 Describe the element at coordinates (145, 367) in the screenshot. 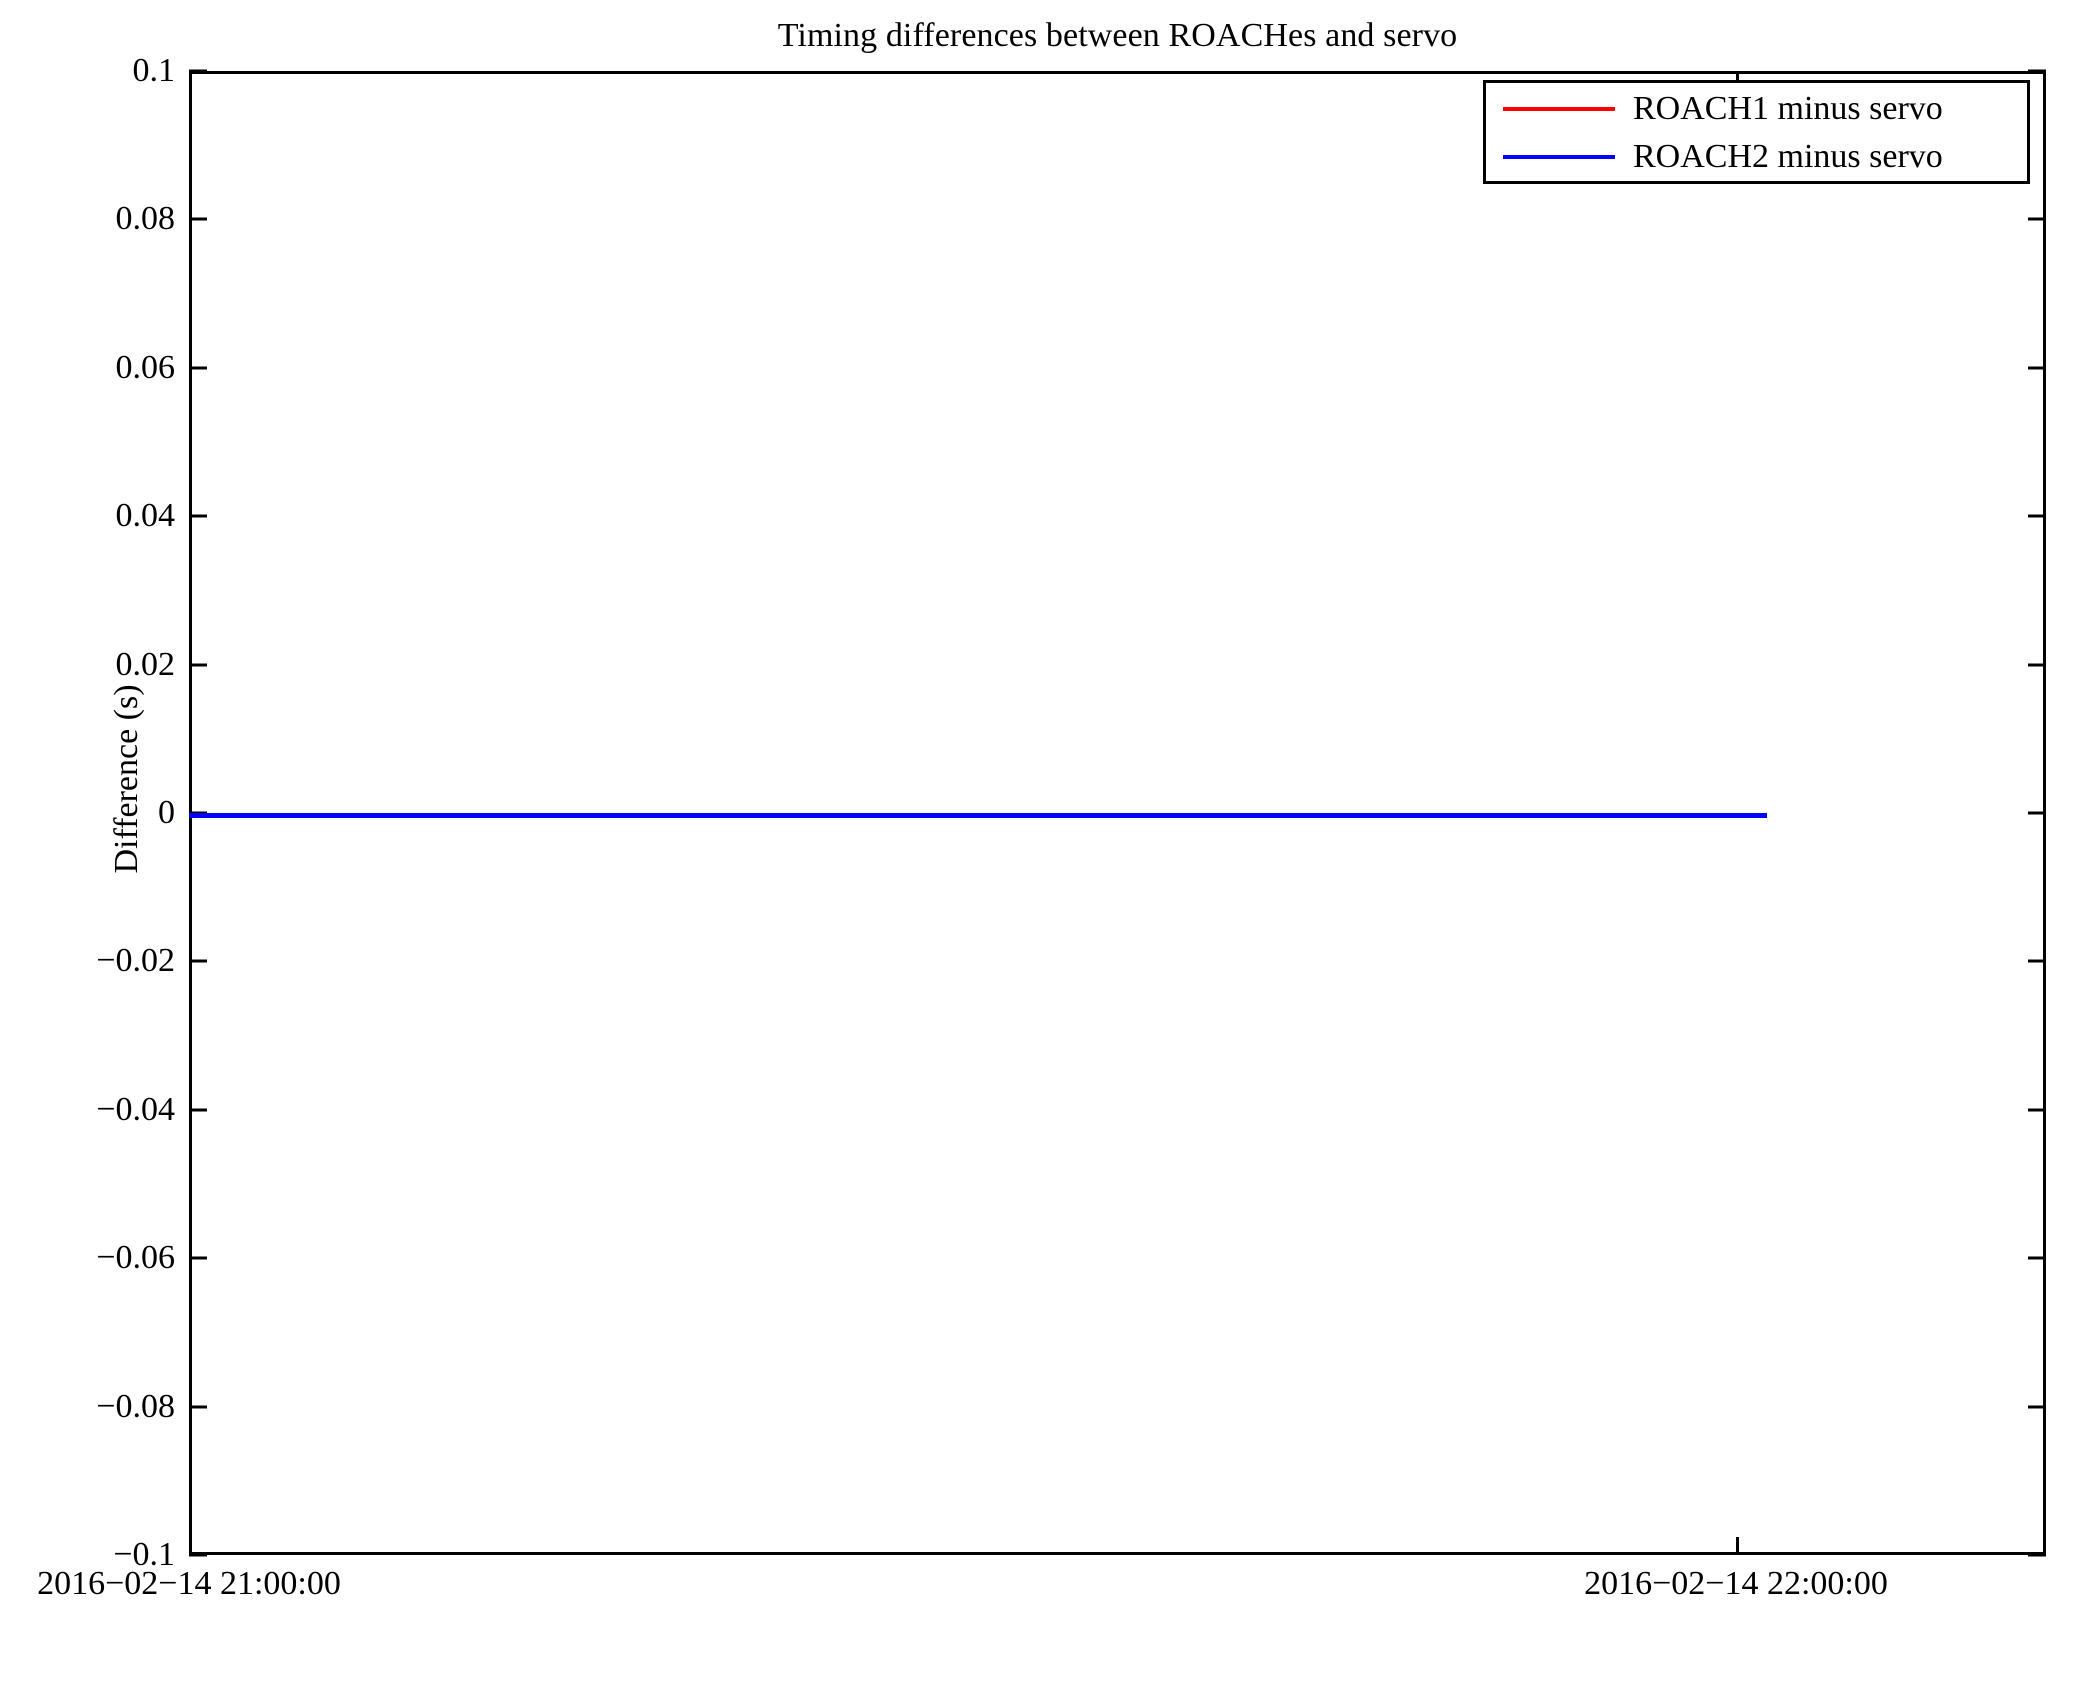

I see `y-tick-label: 0.06` at that location.